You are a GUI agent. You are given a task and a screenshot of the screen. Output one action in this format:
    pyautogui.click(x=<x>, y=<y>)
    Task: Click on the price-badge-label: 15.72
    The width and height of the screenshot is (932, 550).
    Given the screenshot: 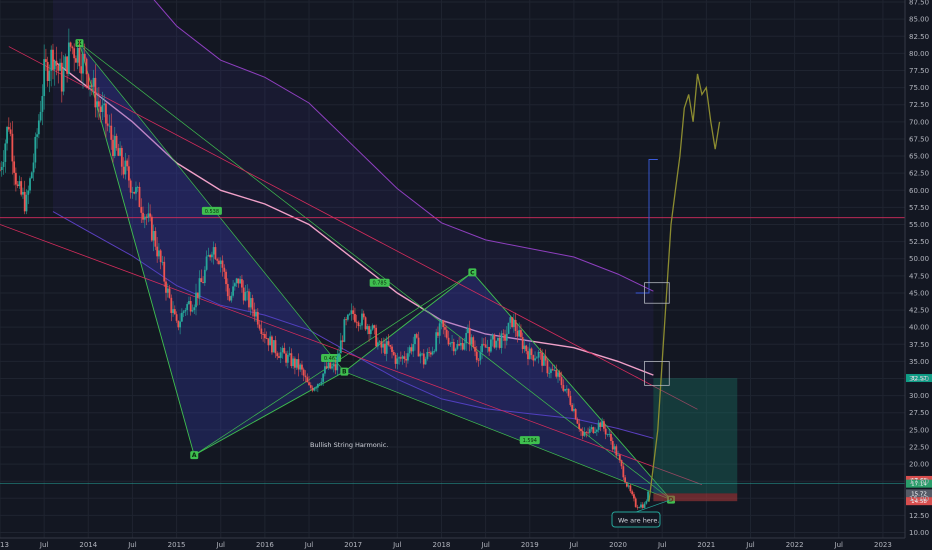 What is the action you would take?
    pyautogui.click(x=919, y=494)
    